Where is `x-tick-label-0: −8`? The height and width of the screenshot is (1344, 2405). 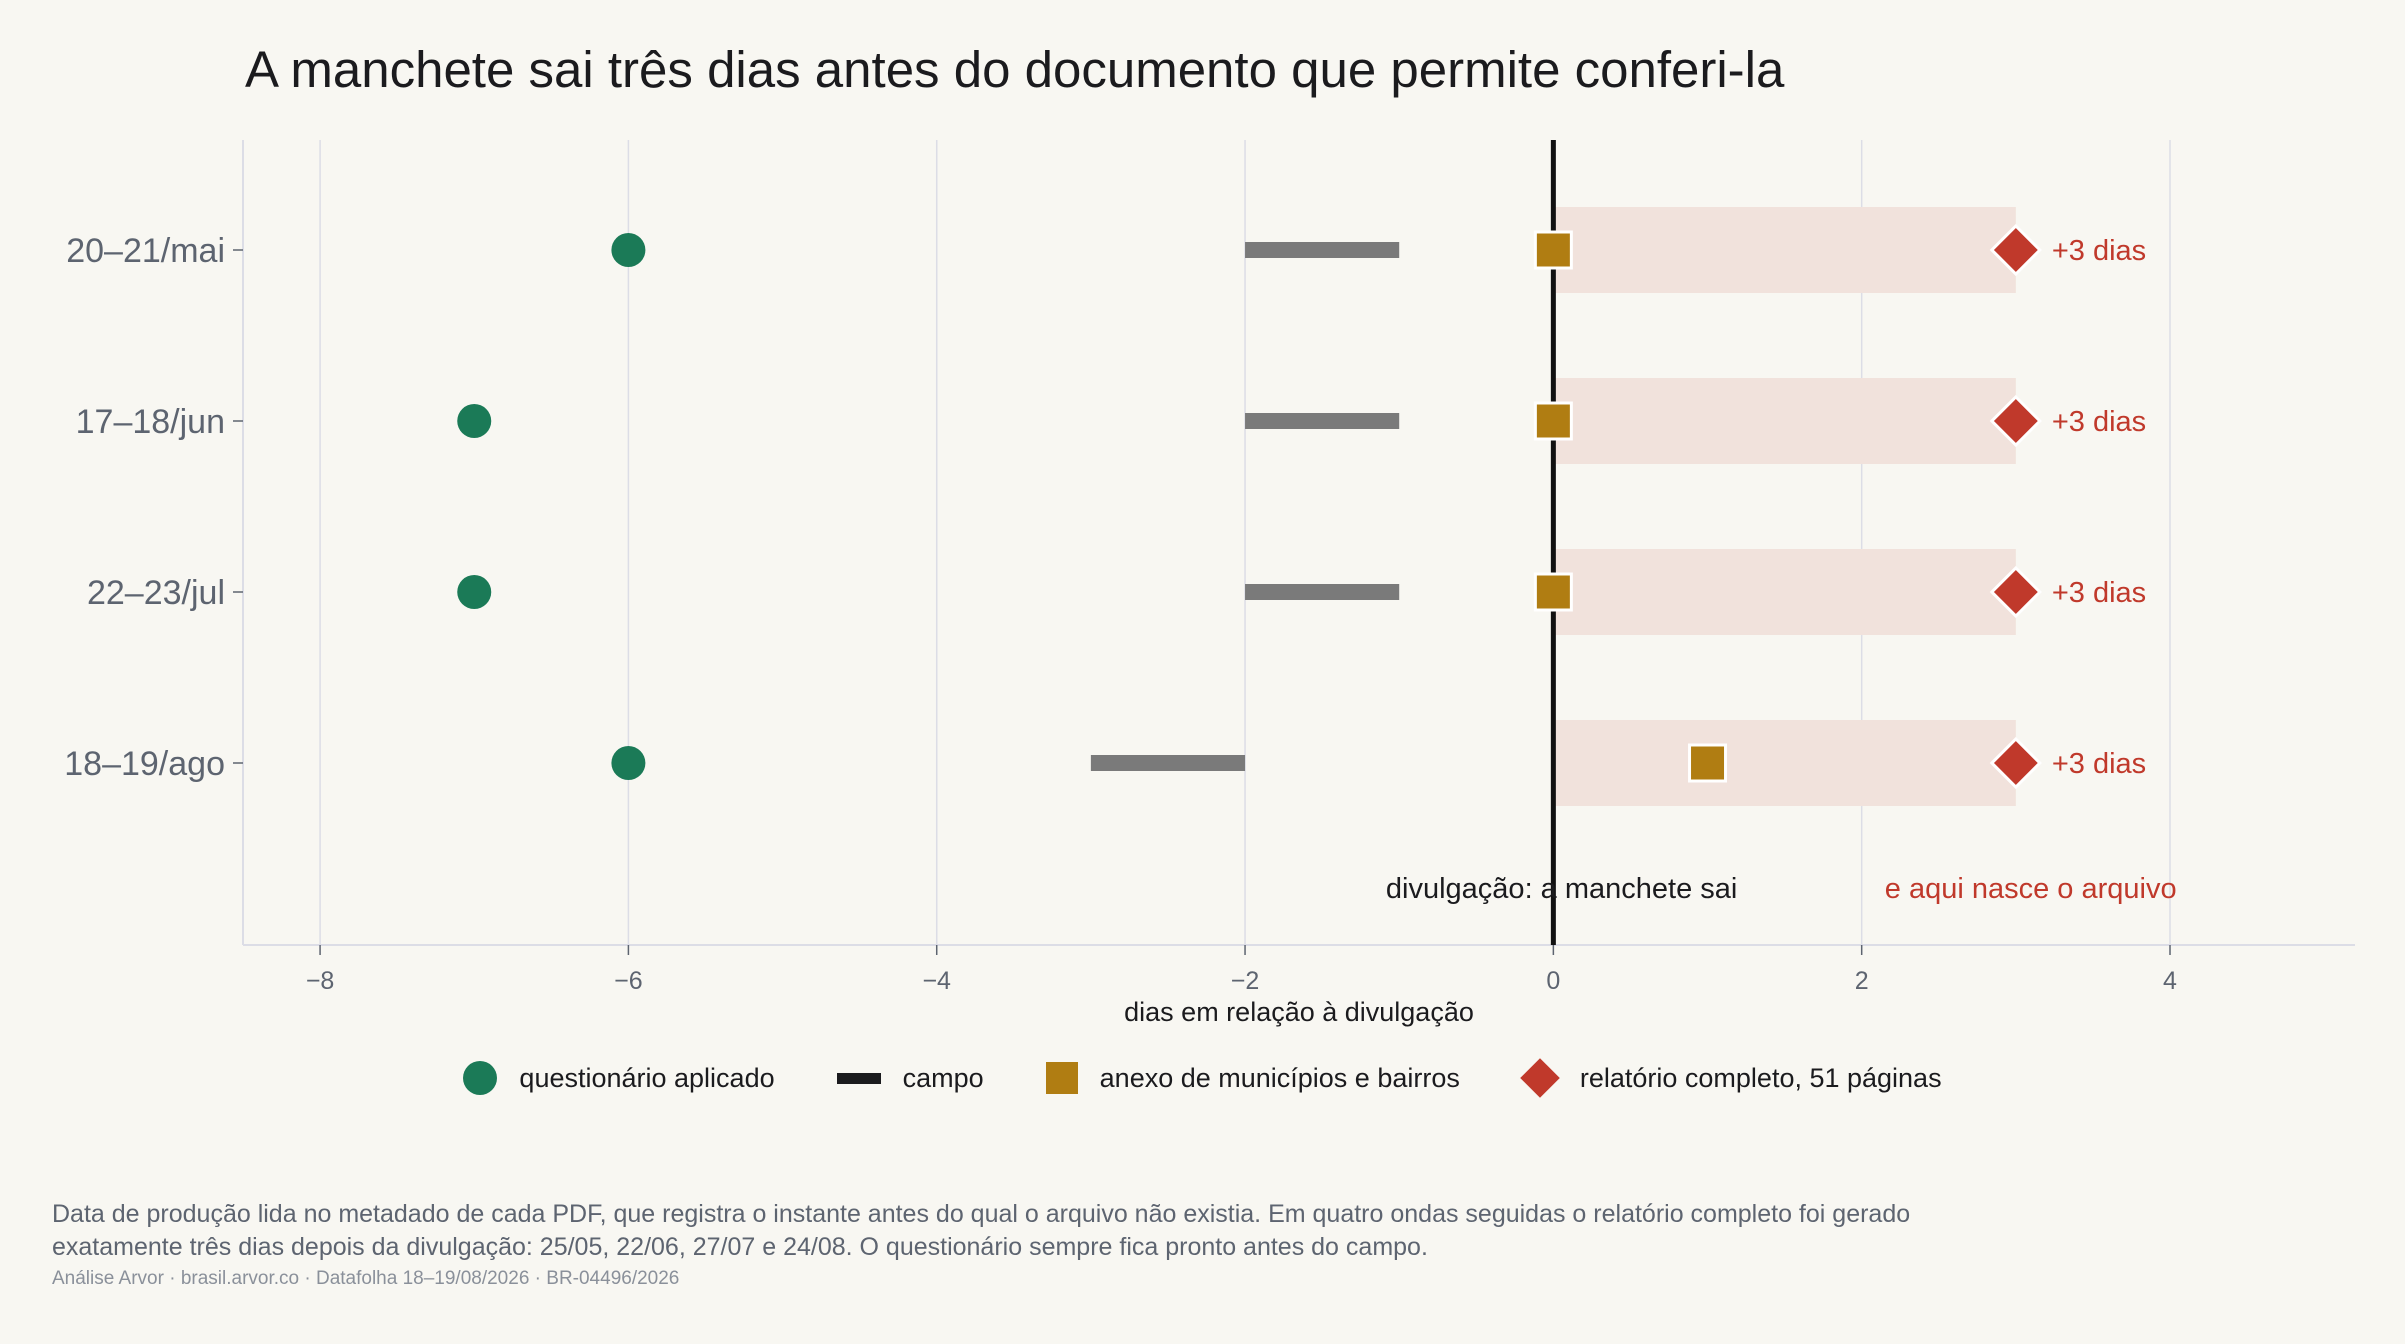
x-tick-label-0: −8 is located at coordinates (320, 981).